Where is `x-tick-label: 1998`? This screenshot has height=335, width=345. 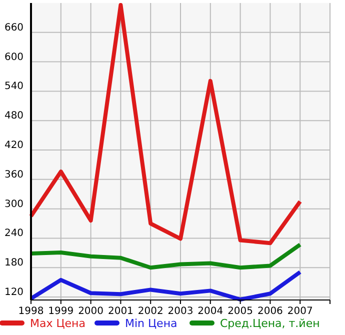 x-tick-label: 1998 is located at coordinates (31, 311).